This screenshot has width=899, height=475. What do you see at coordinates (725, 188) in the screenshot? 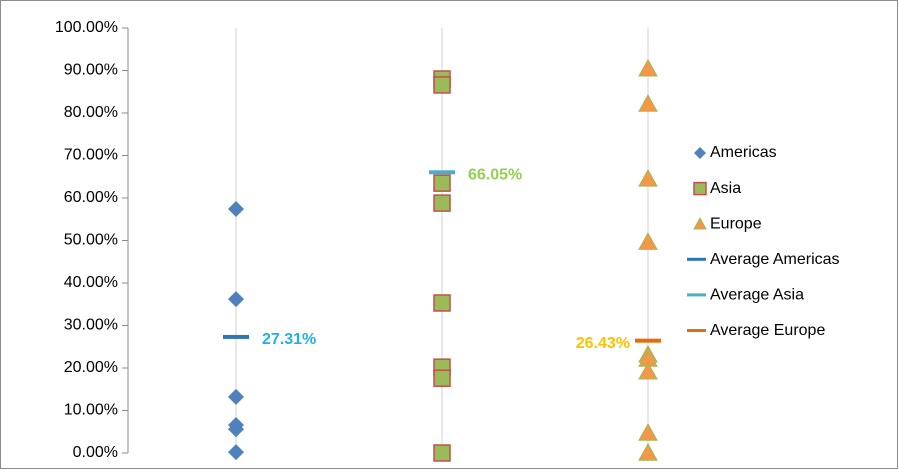
I see `legend-label: Asia` at bounding box center [725, 188].